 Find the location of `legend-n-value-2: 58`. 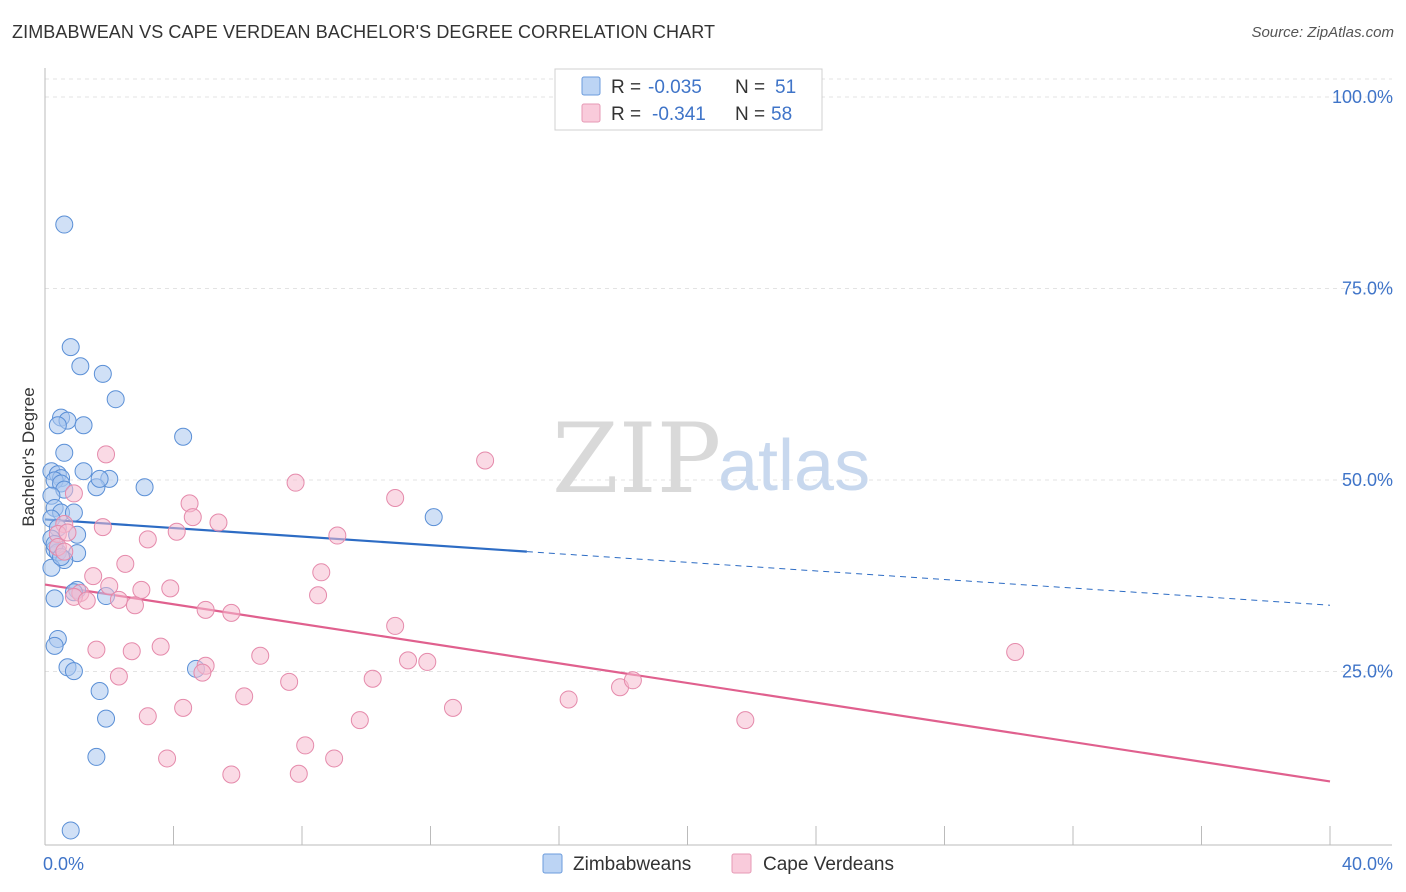

legend-n-value-2: 58 is located at coordinates (781, 114).